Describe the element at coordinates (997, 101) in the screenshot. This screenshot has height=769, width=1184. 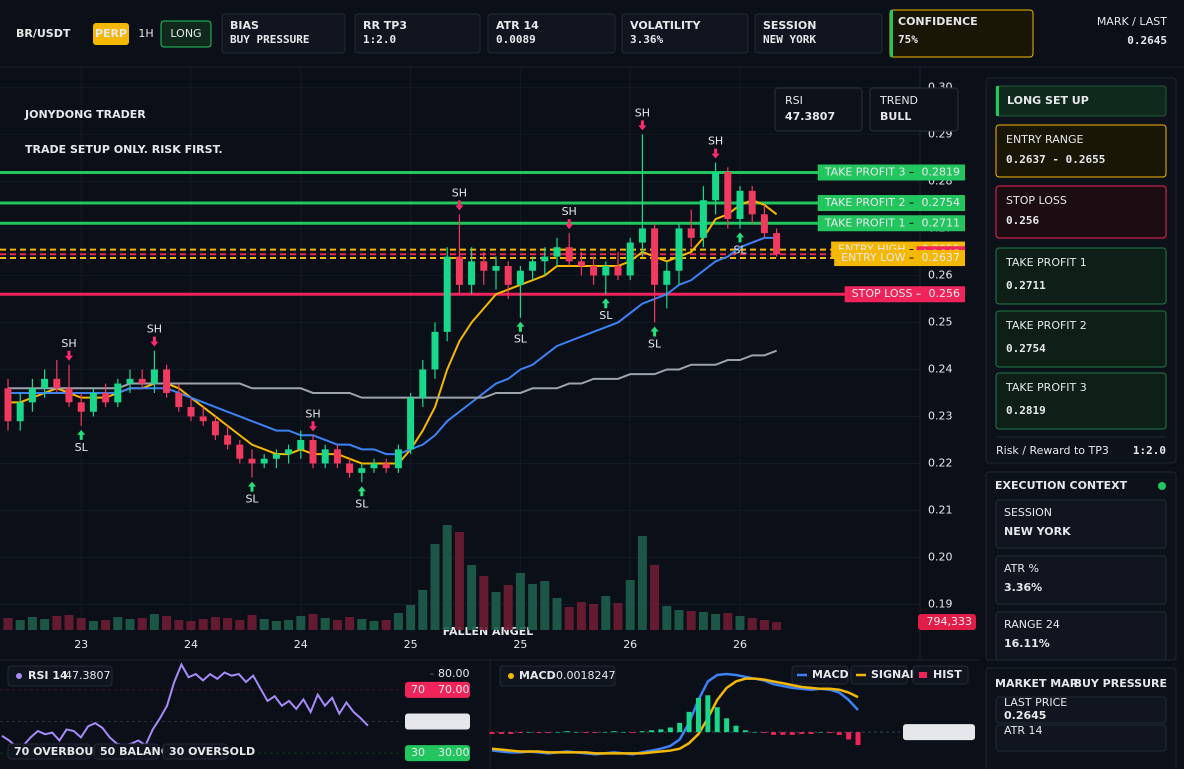
I see `accent` at that location.